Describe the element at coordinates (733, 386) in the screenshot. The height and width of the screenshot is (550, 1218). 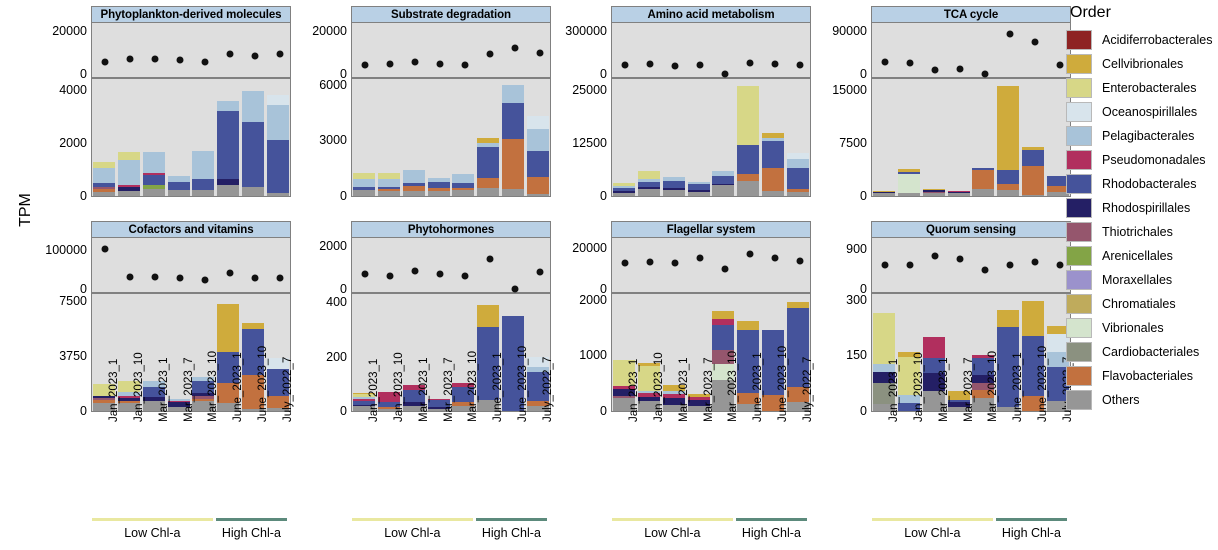
I see `x-tick-label: Mar_2023_10` at that location.